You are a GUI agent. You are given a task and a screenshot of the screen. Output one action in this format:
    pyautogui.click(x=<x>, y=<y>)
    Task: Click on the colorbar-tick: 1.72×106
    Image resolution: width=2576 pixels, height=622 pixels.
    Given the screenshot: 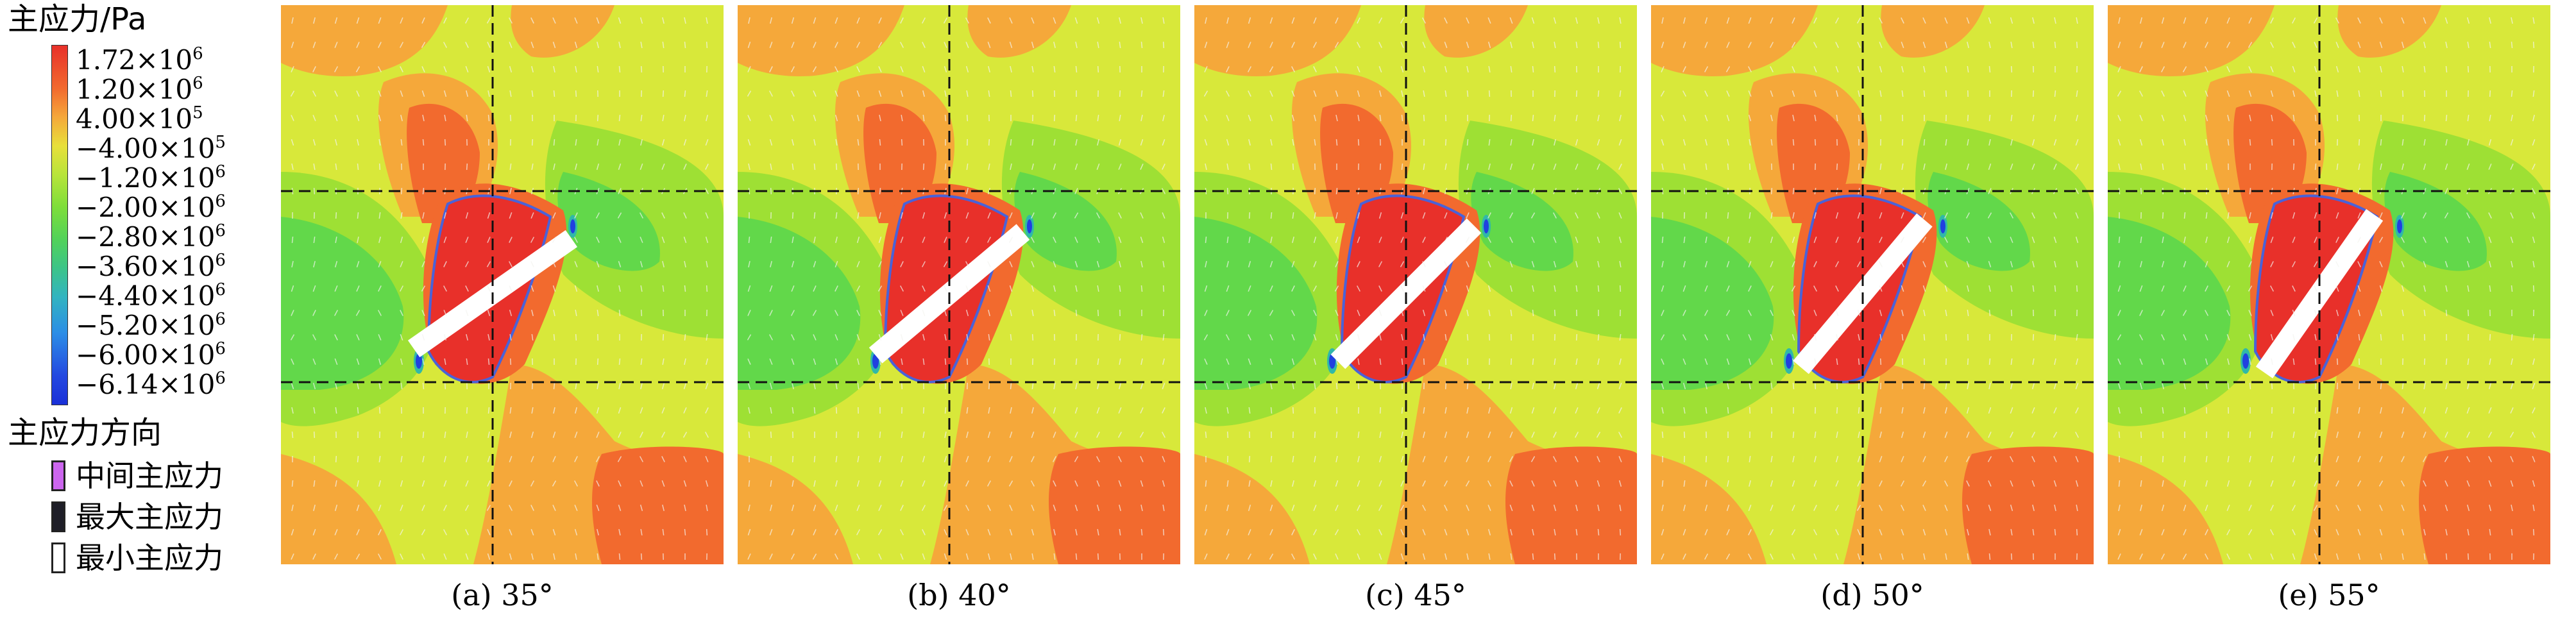 What is the action you would take?
    pyautogui.click(x=139, y=60)
    